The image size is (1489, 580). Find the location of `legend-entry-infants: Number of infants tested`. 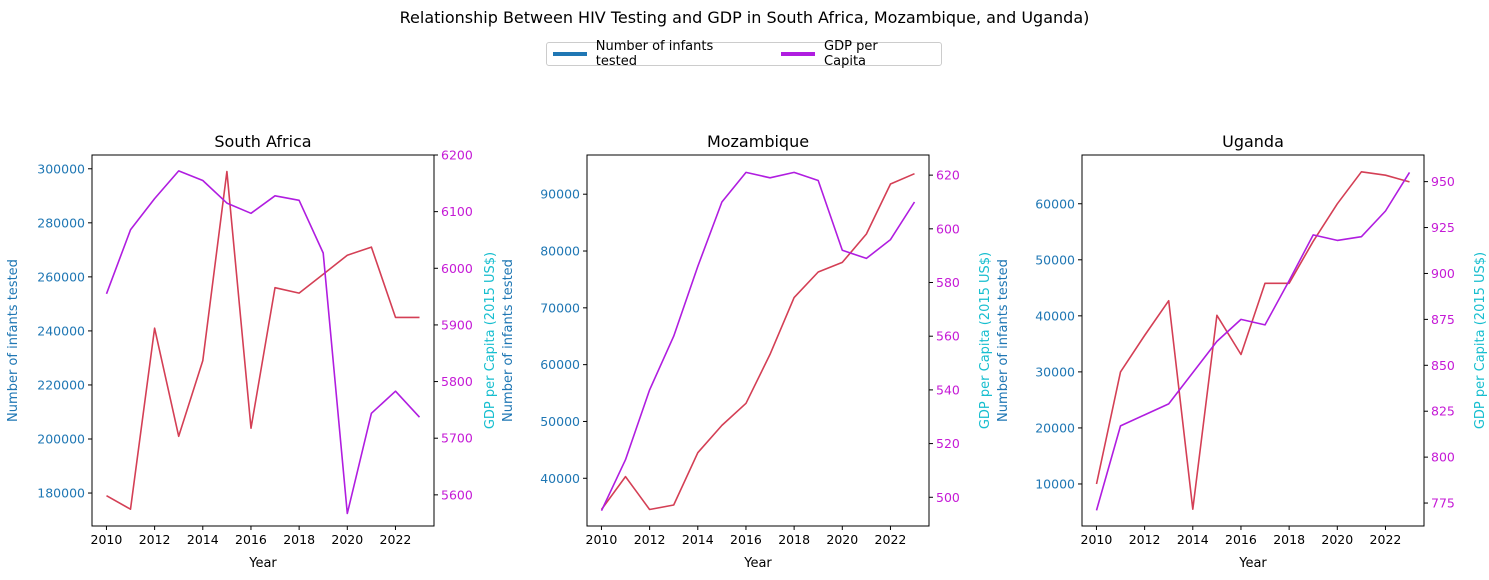

legend-entry-infants: Number of infants tested is located at coordinates (655, 54).